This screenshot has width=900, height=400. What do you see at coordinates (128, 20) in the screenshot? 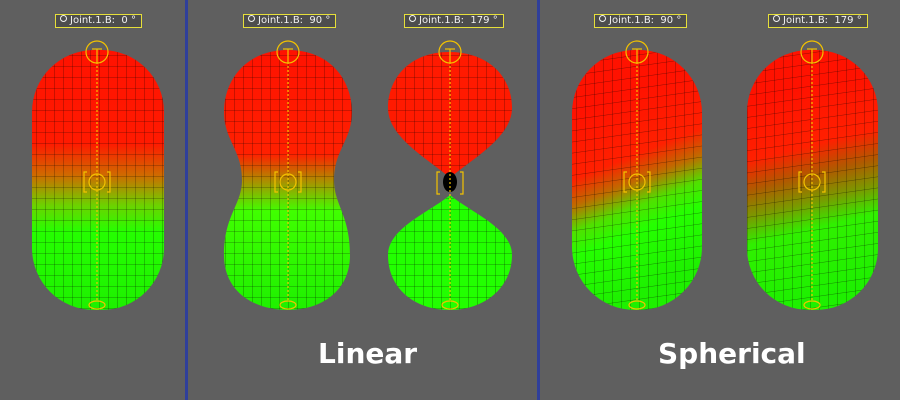
I see `joint-angle: 0 °` at bounding box center [128, 20].